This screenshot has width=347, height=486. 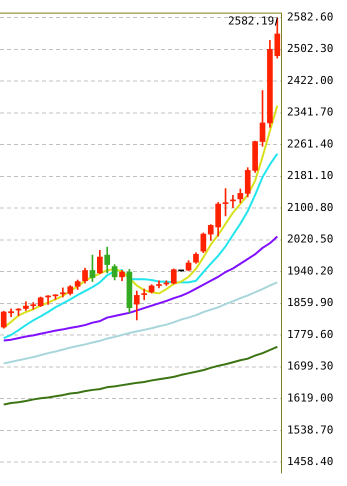 I want to click on y-tick-label: 2502.30, so click(x=310, y=49).